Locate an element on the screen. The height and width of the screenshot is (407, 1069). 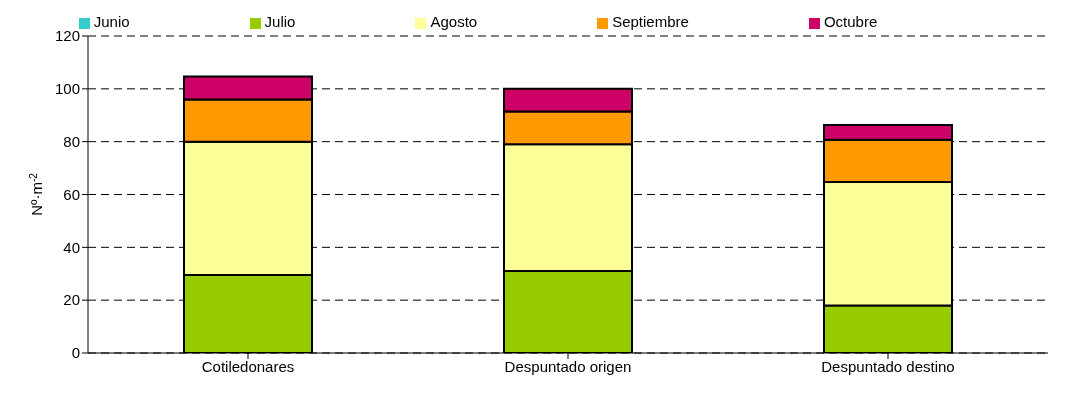
x-tick-label: Despuntado origen is located at coordinates (568, 366).